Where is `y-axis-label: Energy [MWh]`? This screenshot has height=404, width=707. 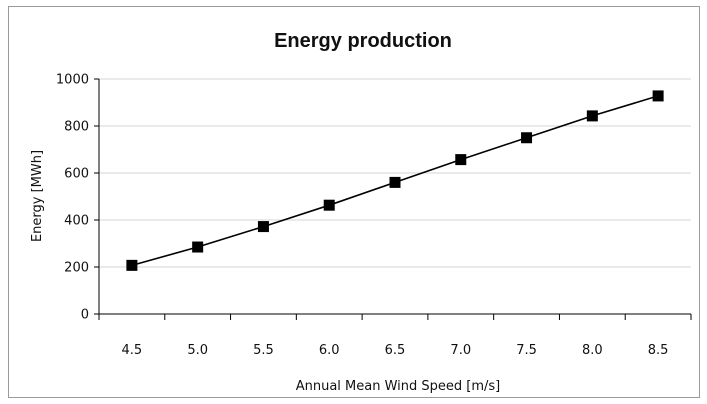 y-axis-label: Energy [MWh] is located at coordinates (37, 196).